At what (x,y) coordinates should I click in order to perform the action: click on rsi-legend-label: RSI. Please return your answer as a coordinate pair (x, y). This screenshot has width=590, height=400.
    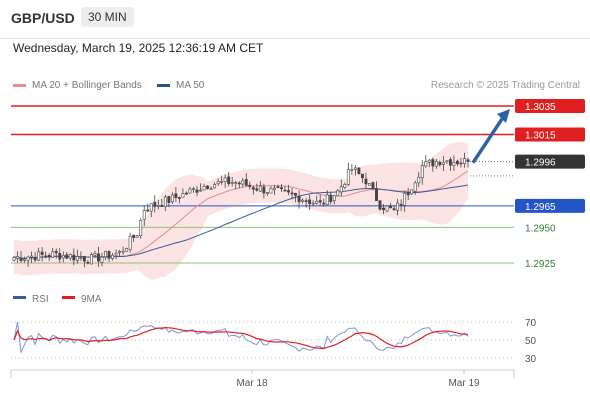
    Looking at the image, I should click on (40, 299).